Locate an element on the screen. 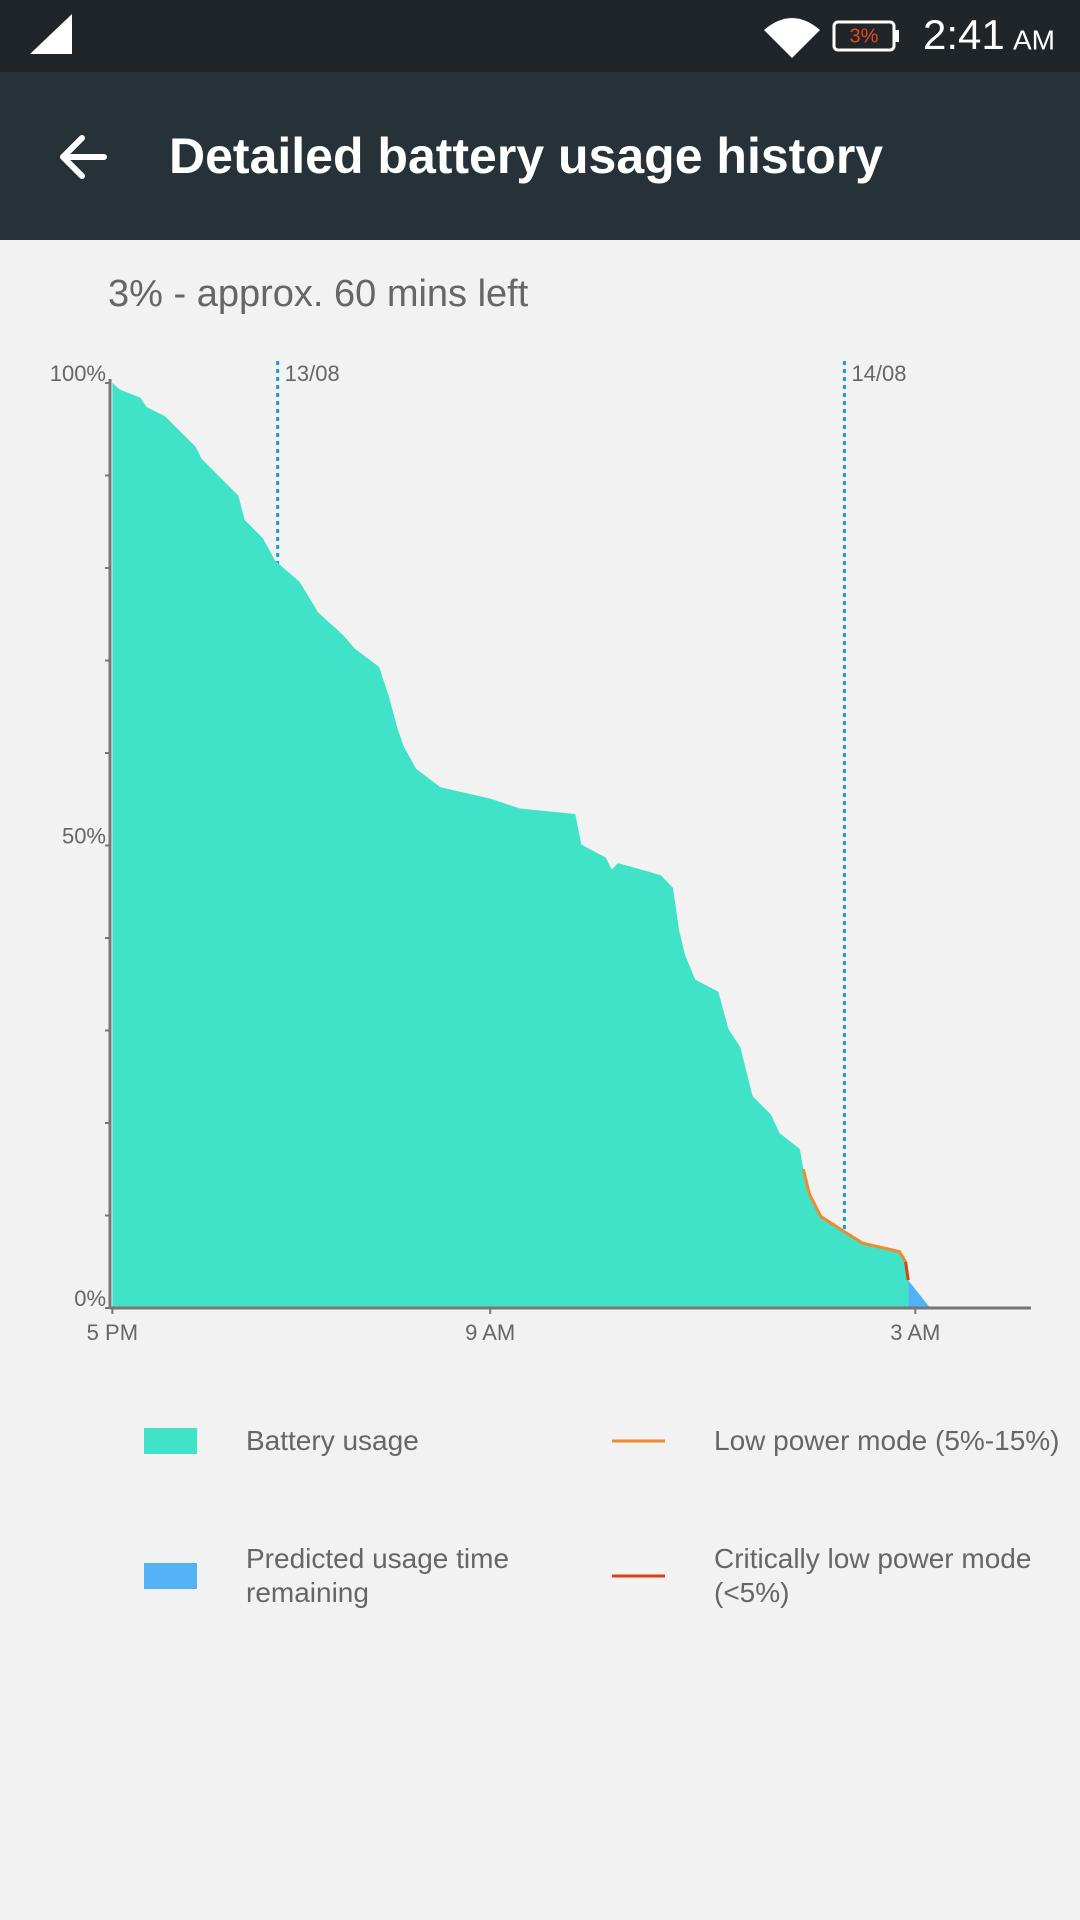  area is located at coordinates (919, 1294).